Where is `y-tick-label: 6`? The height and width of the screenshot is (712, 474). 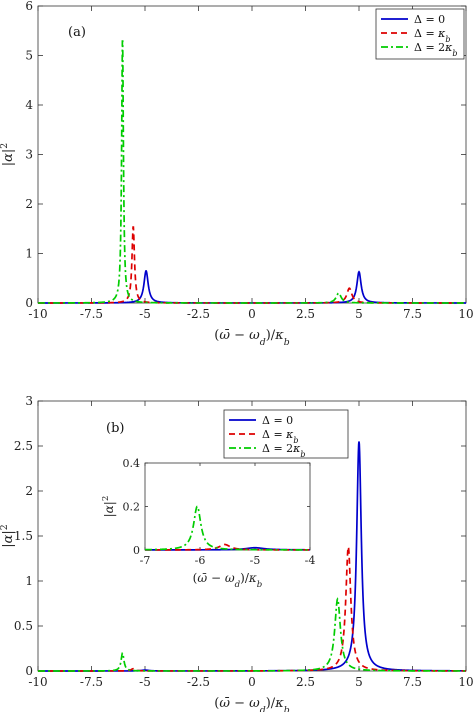
y-tick-label: 6 is located at coordinates (29, 6).